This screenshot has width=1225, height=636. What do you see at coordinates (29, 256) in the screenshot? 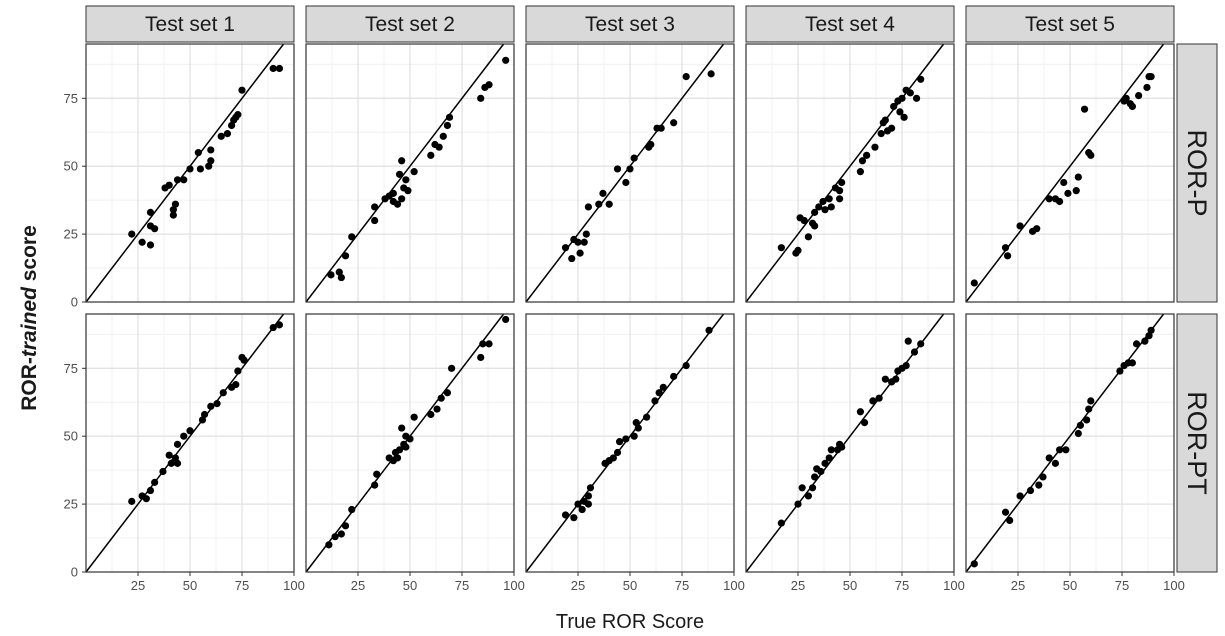
I see `y-axis-title-part: score` at bounding box center [29, 256].